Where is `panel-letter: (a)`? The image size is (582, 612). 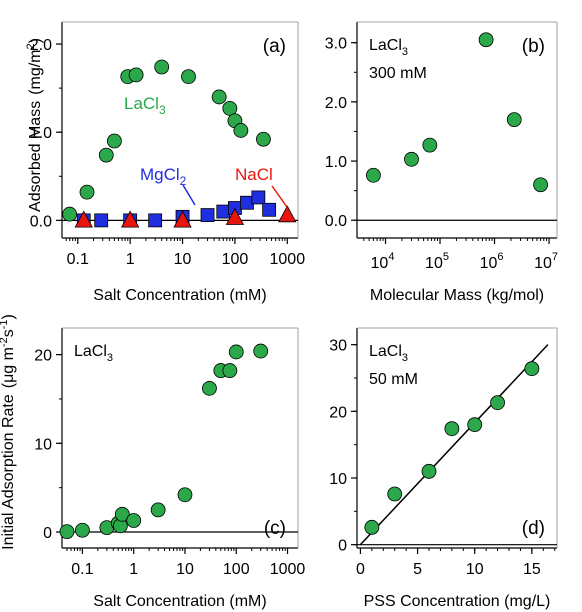 panel-letter: (a) is located at coordinates (274, 46).